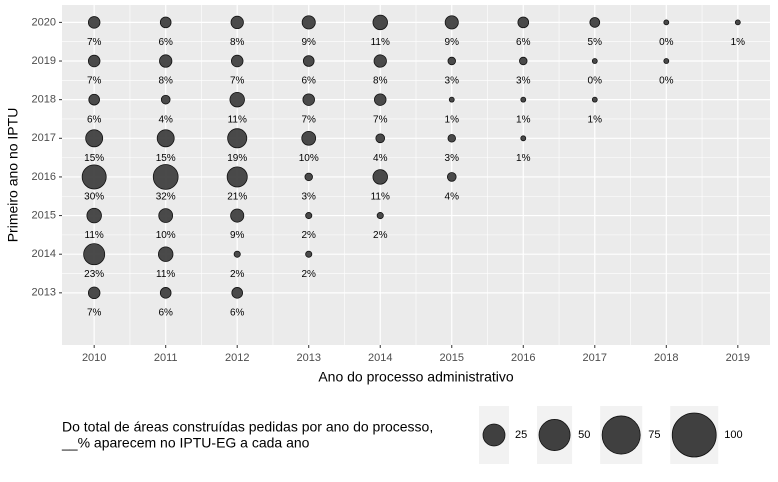 This screenshot has width=778, height=482. I want to click on legend-title: __% aparecem no IPTU-EG a cada ano, so click(185, 443).